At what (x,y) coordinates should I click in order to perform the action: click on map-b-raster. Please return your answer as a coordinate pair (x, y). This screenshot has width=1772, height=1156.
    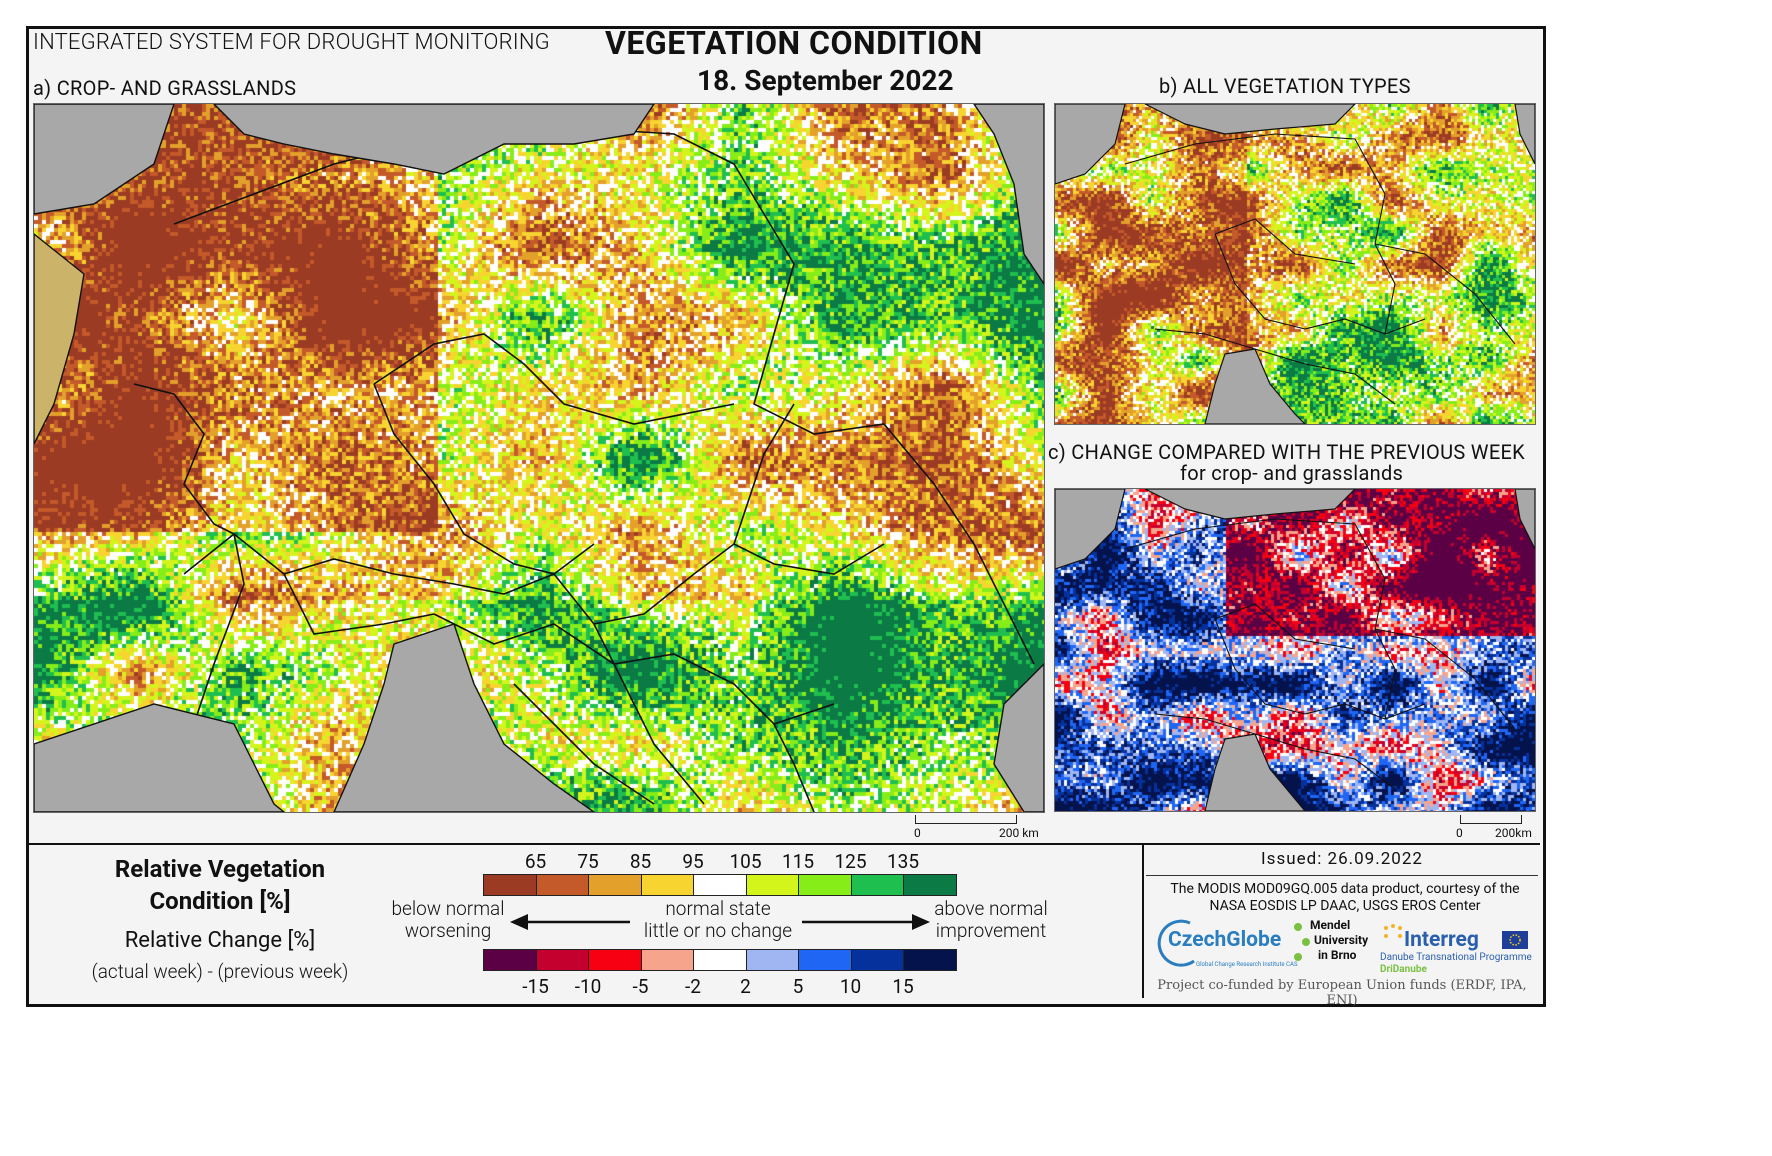
    Looking at the image, I should click on (1295, 264).